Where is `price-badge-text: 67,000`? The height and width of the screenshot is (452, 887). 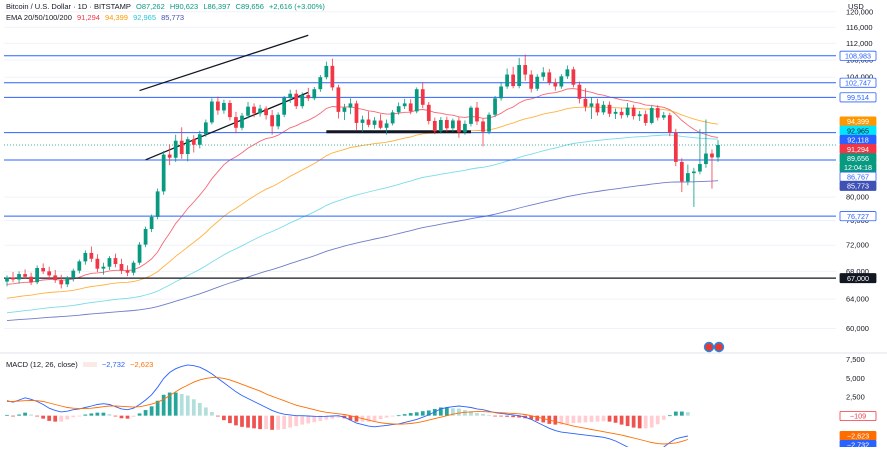 price-badge-text: 67,000 is located at coordinates (858, 278).